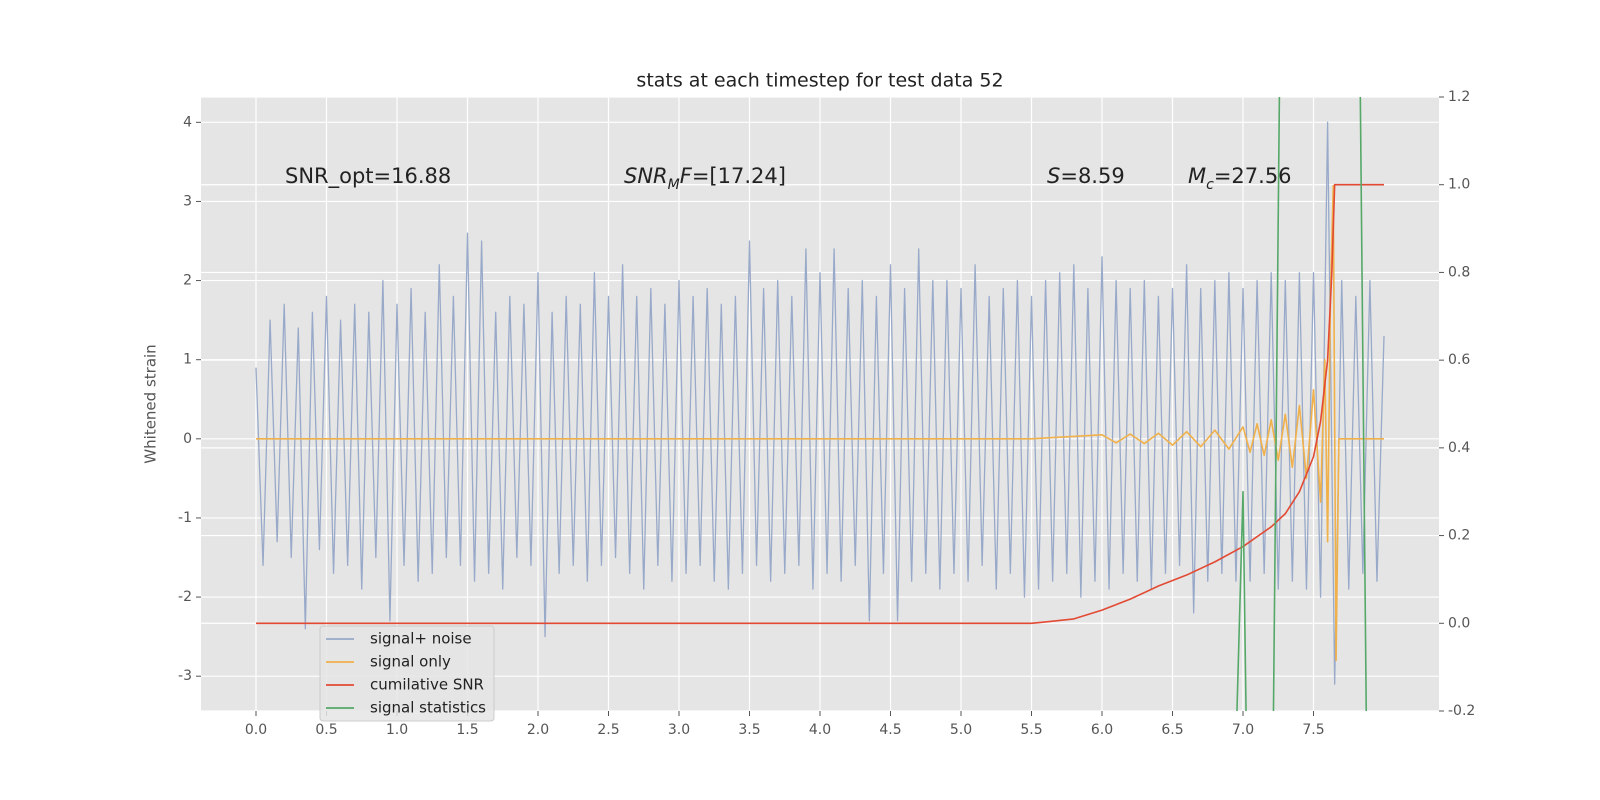 The image size is (1600, 800). Describe the element at coordinates (1092, 176) in the screenshot. I see `annotation-part: =8.59` at that location.